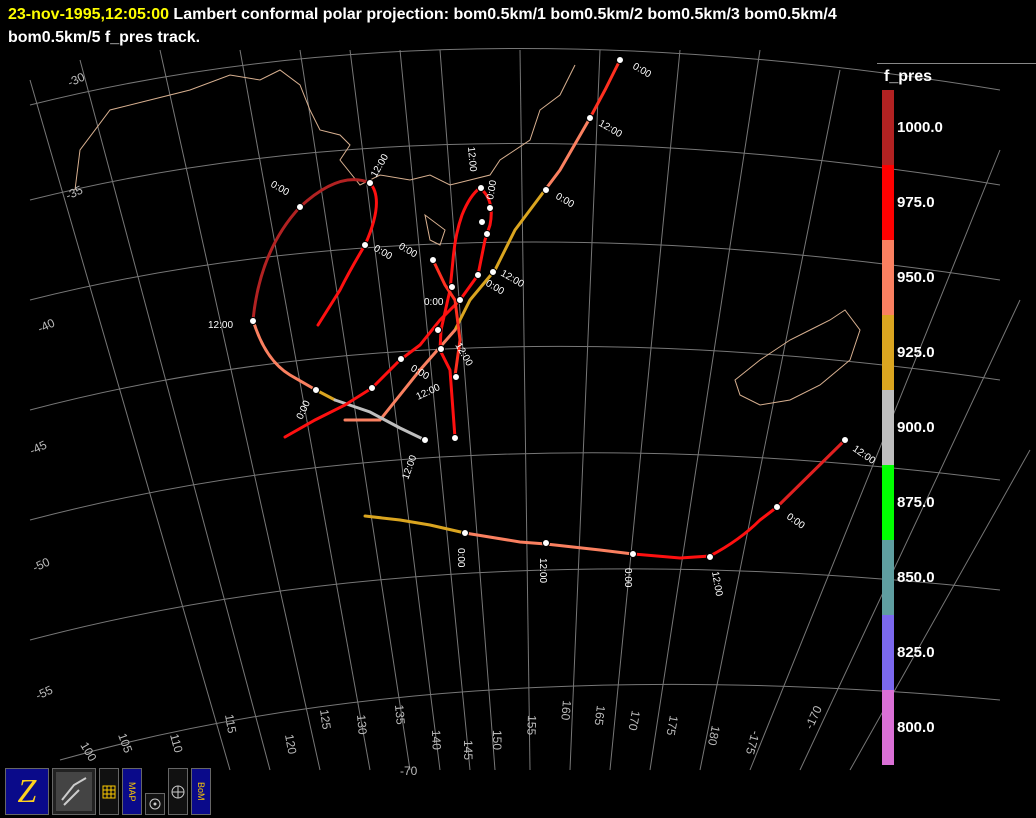  I want to click on grid-icon, so click(109, 791).